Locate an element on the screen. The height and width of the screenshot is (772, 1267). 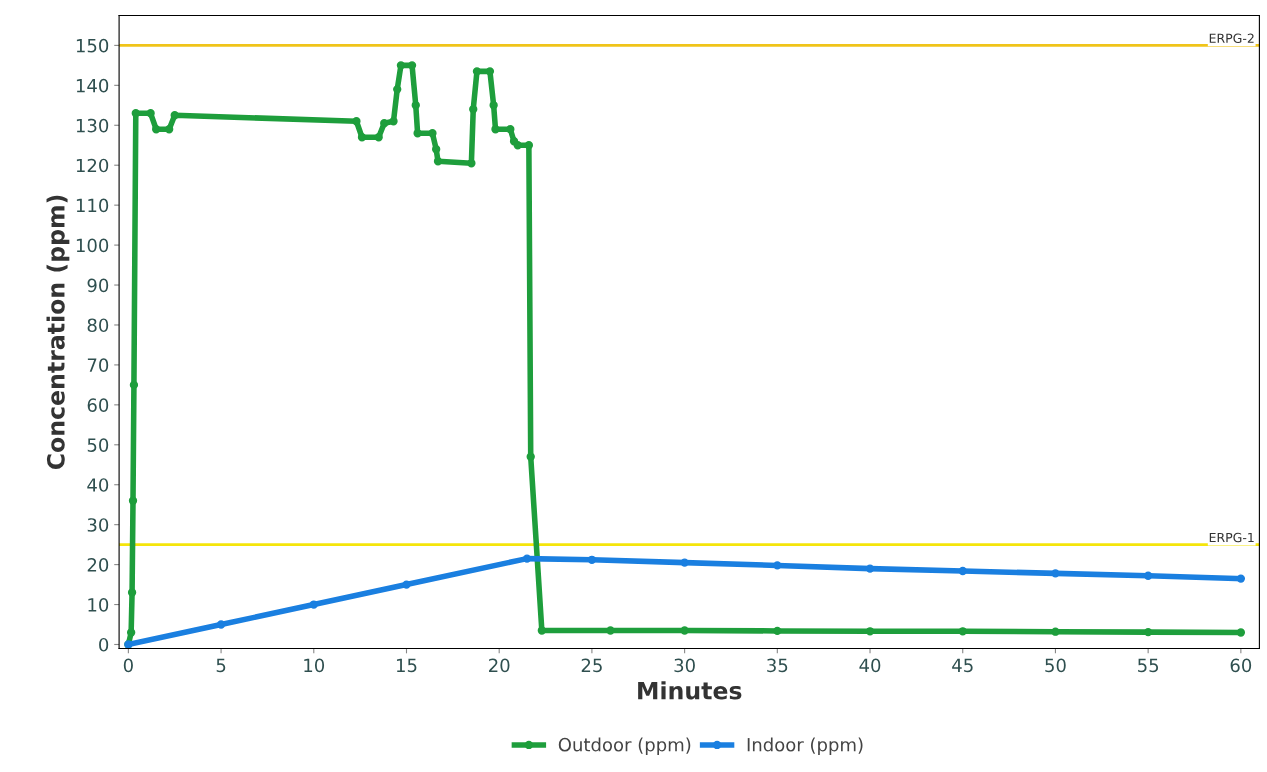
legend-label: Outdoor (ppm) is located at coordinates (624, 746).